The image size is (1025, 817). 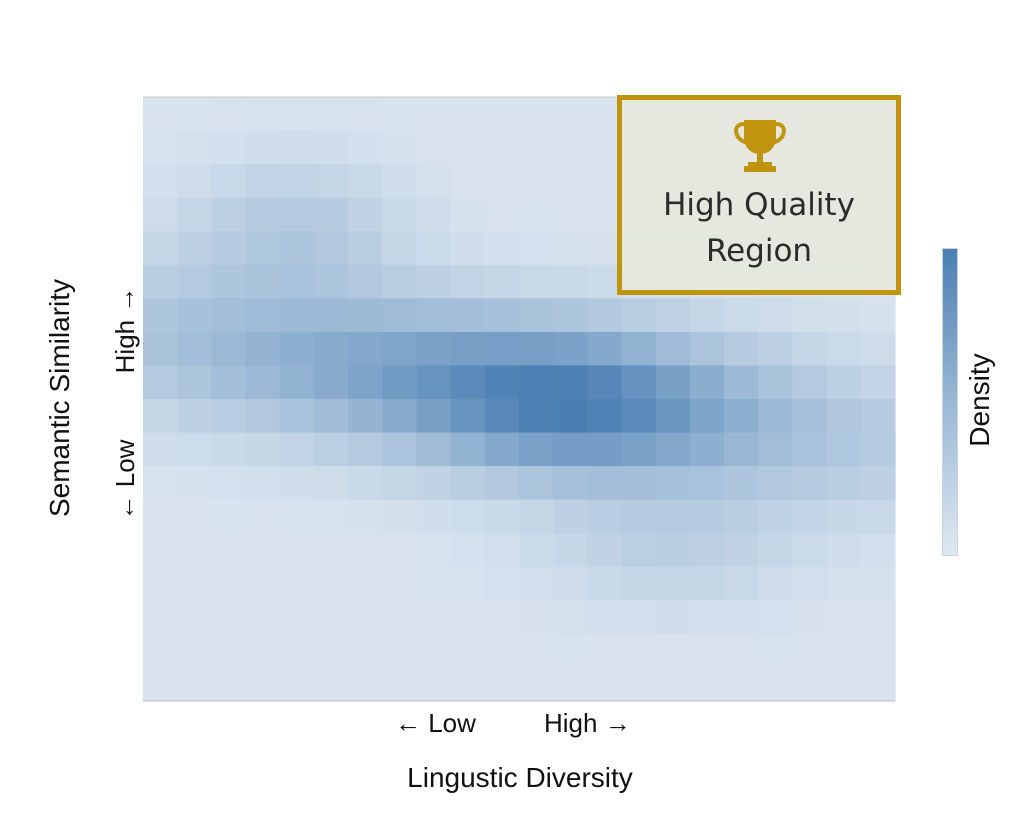 What do you see at coordinates (759, 228) in the screenshot?
I see `high-quality-region-label: High Quality Region` at bounding box center [759, 228].